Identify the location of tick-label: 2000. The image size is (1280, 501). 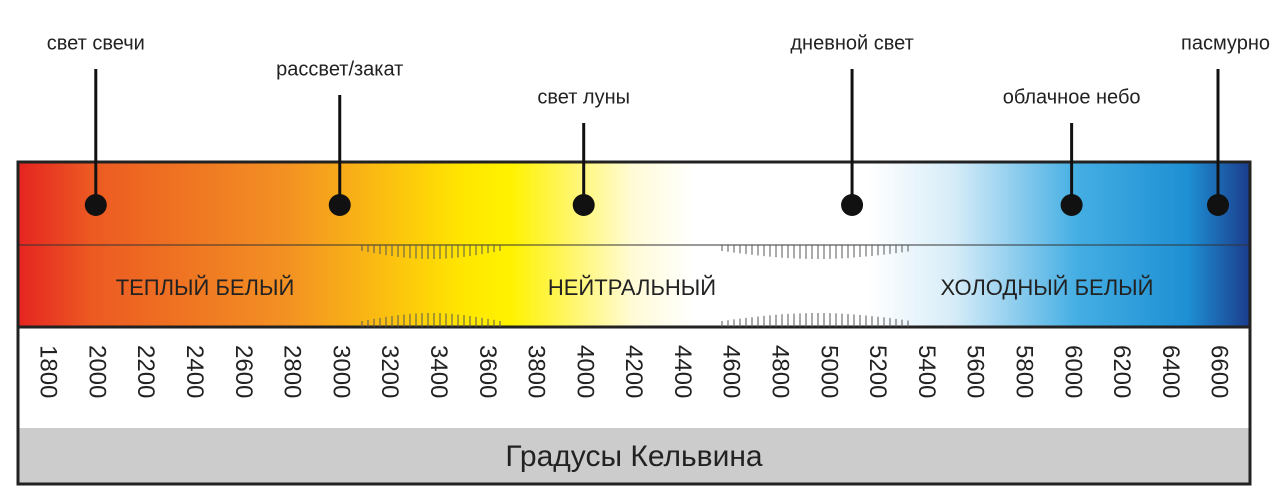
(96, 371).